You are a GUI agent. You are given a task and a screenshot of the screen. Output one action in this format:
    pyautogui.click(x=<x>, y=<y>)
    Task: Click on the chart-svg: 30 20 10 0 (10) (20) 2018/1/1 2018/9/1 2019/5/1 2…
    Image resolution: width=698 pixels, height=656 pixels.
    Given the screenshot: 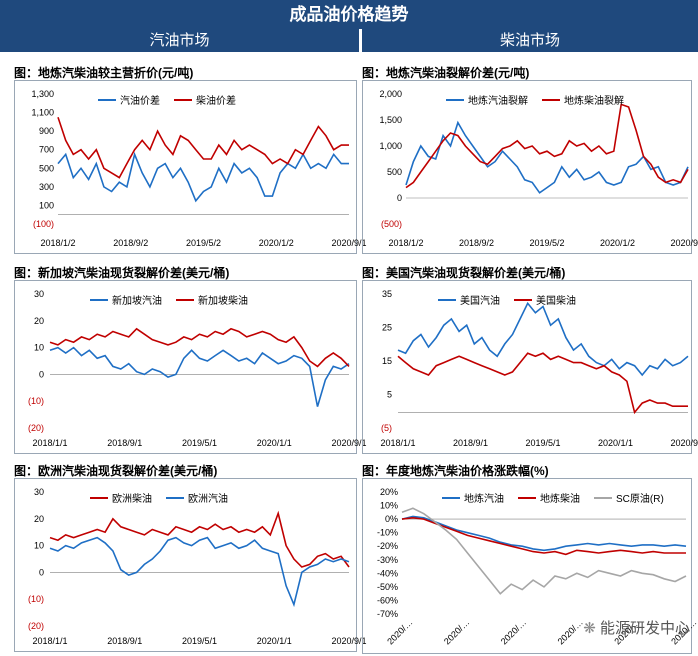 What is the action you would take?
    pyautogui.click(x=197, y=368)
    